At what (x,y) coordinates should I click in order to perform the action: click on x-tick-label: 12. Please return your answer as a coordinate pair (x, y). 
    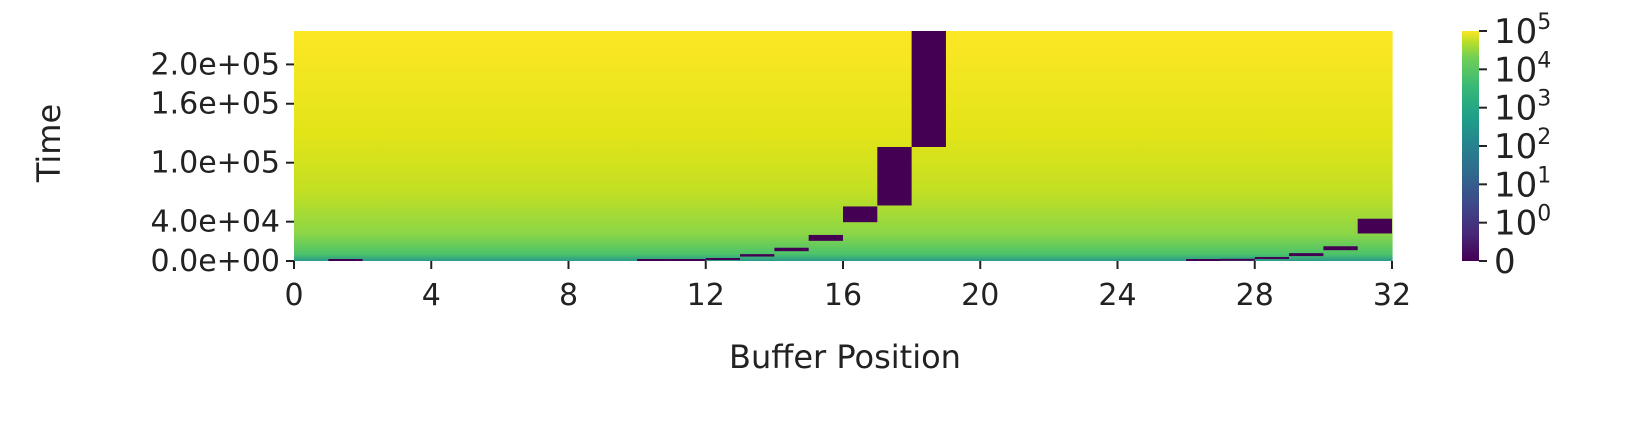
    Looking at the image, I should click on (706, 295).